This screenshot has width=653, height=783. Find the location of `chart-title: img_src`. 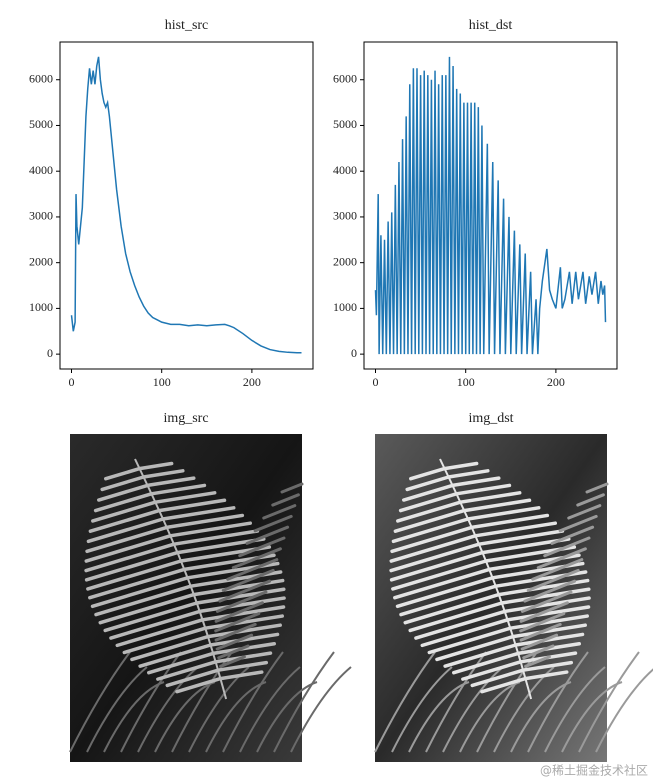

chart-title: img_src is located at coordinates (185, 418).